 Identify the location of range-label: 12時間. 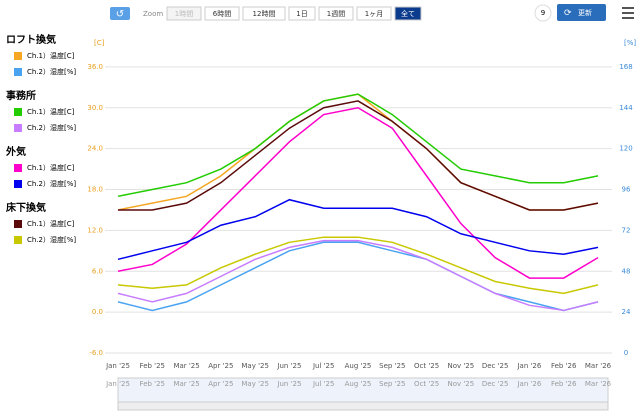
(264, 14).